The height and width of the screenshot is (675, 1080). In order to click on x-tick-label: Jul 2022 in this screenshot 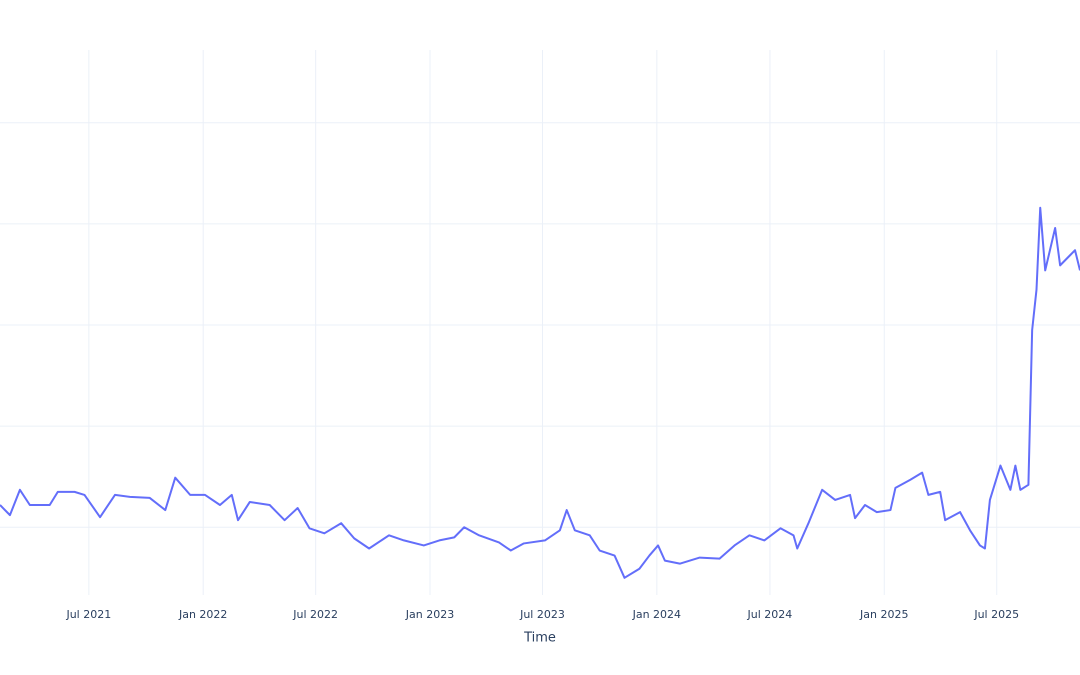, I will do `click(315, 614)`.